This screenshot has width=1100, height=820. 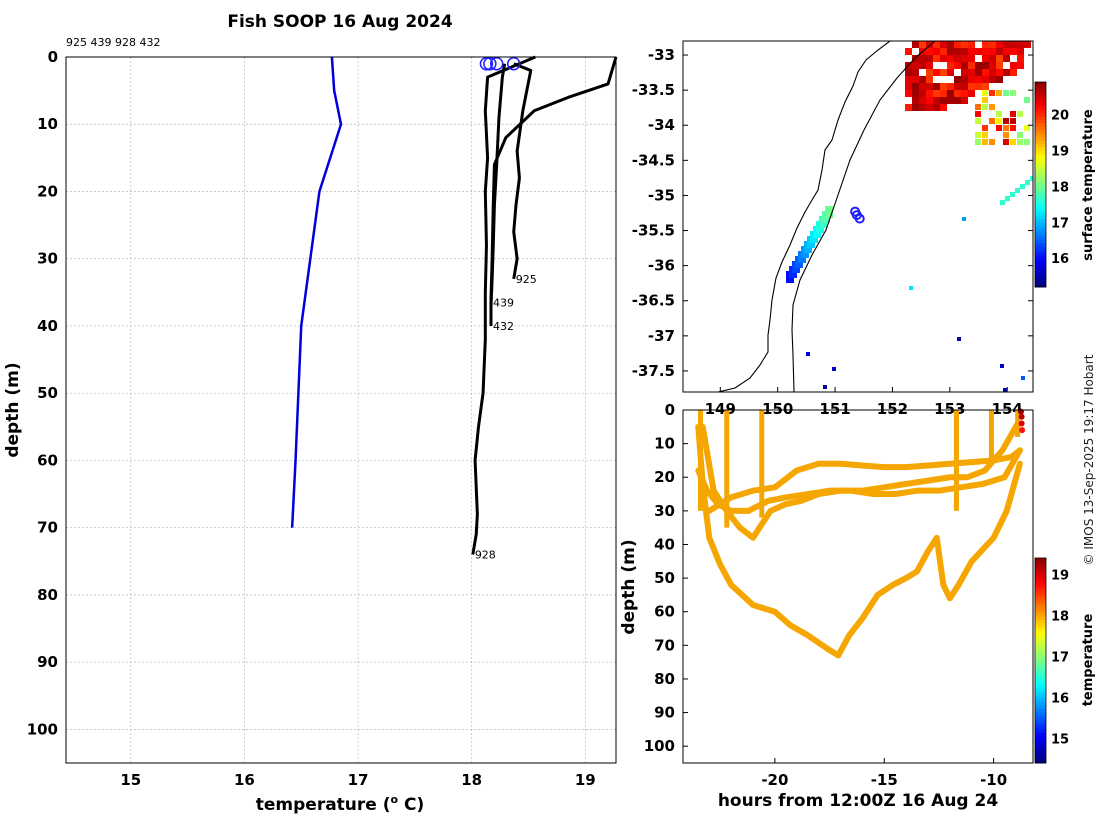 What do you see at coordinates (774, 780) in the screenshot?
I see `dt-x-tick-label-20: -20` at bounding box center [774, 780].